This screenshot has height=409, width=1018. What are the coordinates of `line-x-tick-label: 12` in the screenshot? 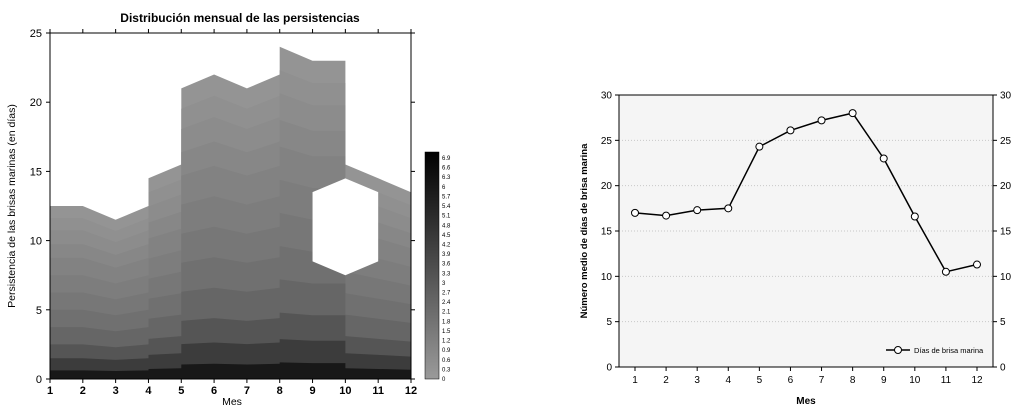 It's located at (977, 380).